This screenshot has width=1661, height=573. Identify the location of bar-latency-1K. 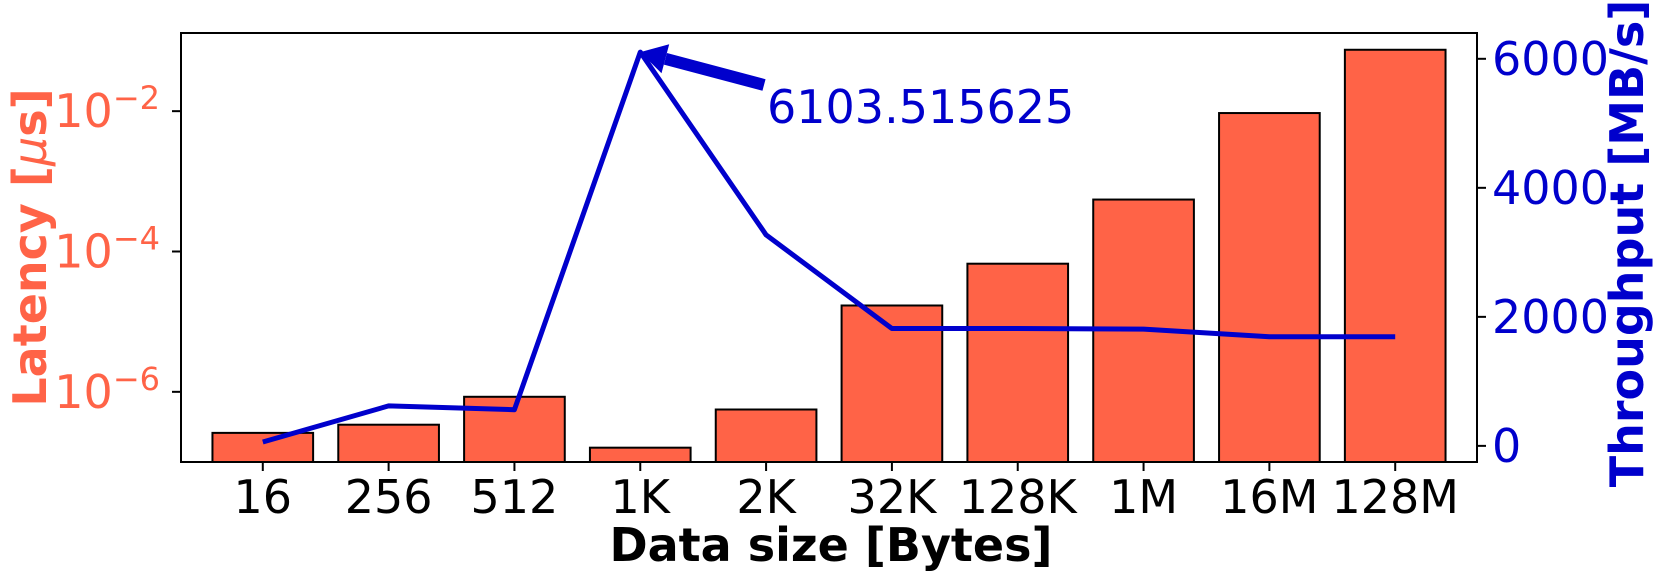
(640, 455).